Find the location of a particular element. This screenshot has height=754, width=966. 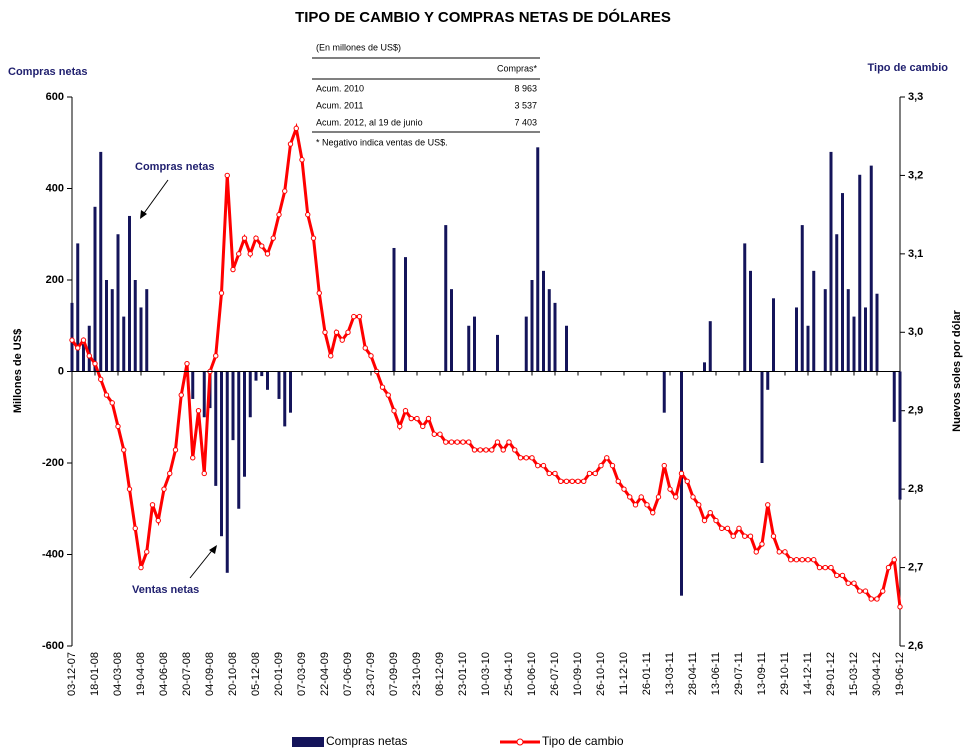

table-cell: Acum. 2010 is located at coordinates (340, 88).